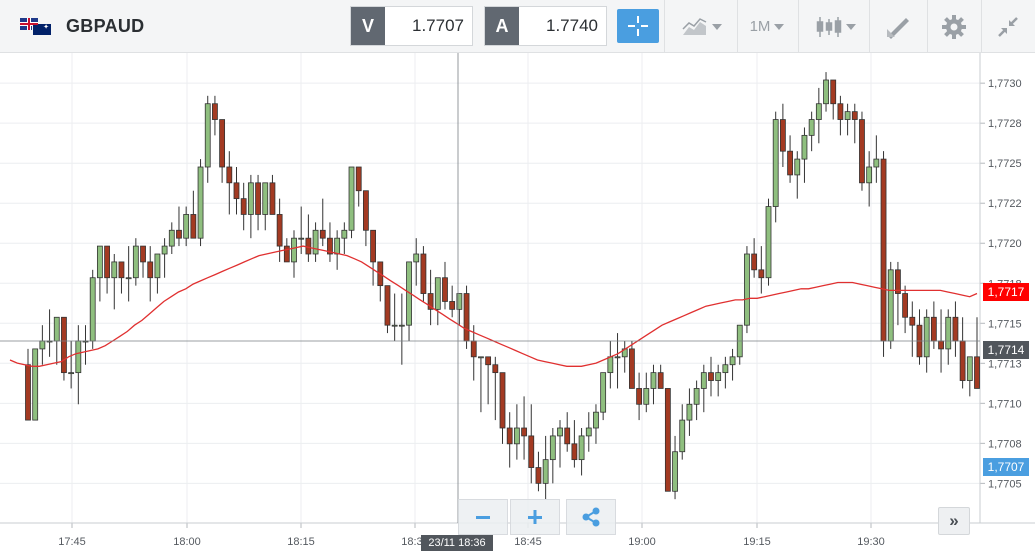  I want to click on settings-button, so click(954, 26).